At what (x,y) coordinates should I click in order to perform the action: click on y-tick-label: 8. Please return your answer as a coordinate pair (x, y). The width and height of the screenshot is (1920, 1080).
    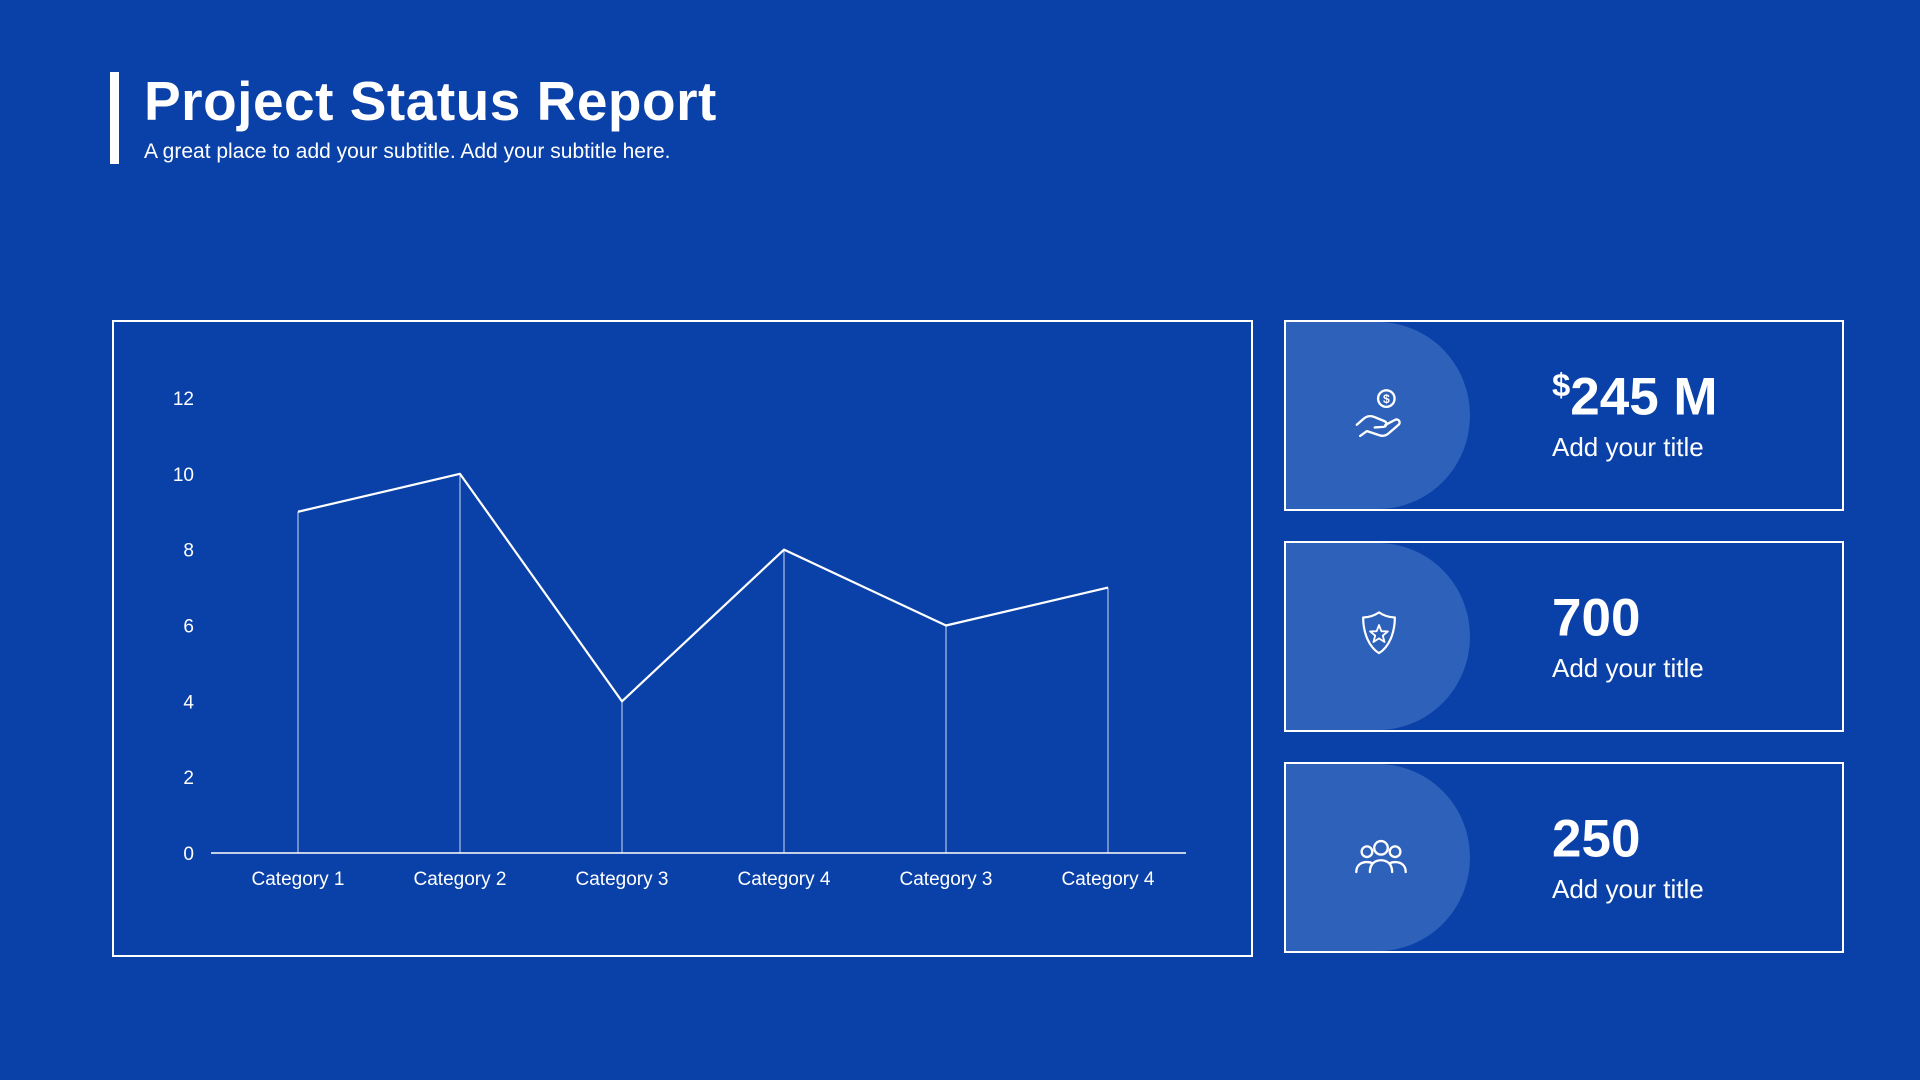
    Looking at the image, I should click on (188, 551).